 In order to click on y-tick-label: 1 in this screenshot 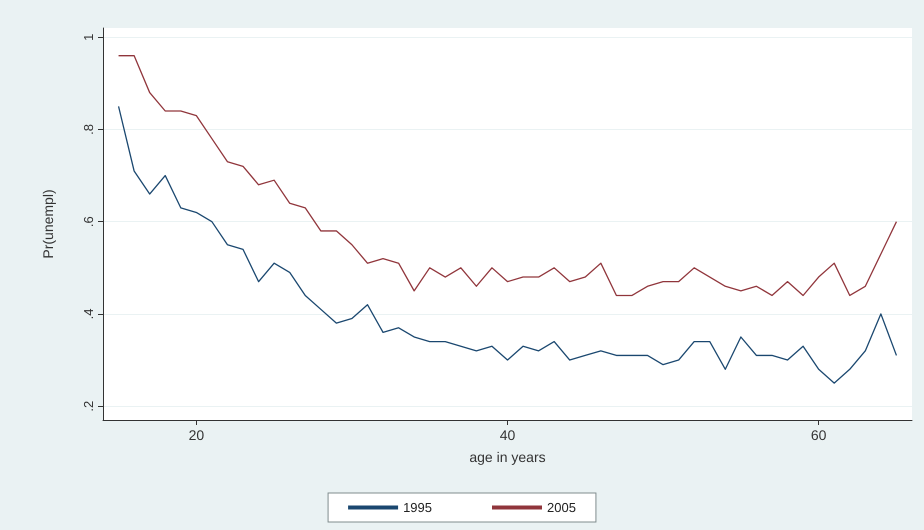, I will do `click(88, 37)`.